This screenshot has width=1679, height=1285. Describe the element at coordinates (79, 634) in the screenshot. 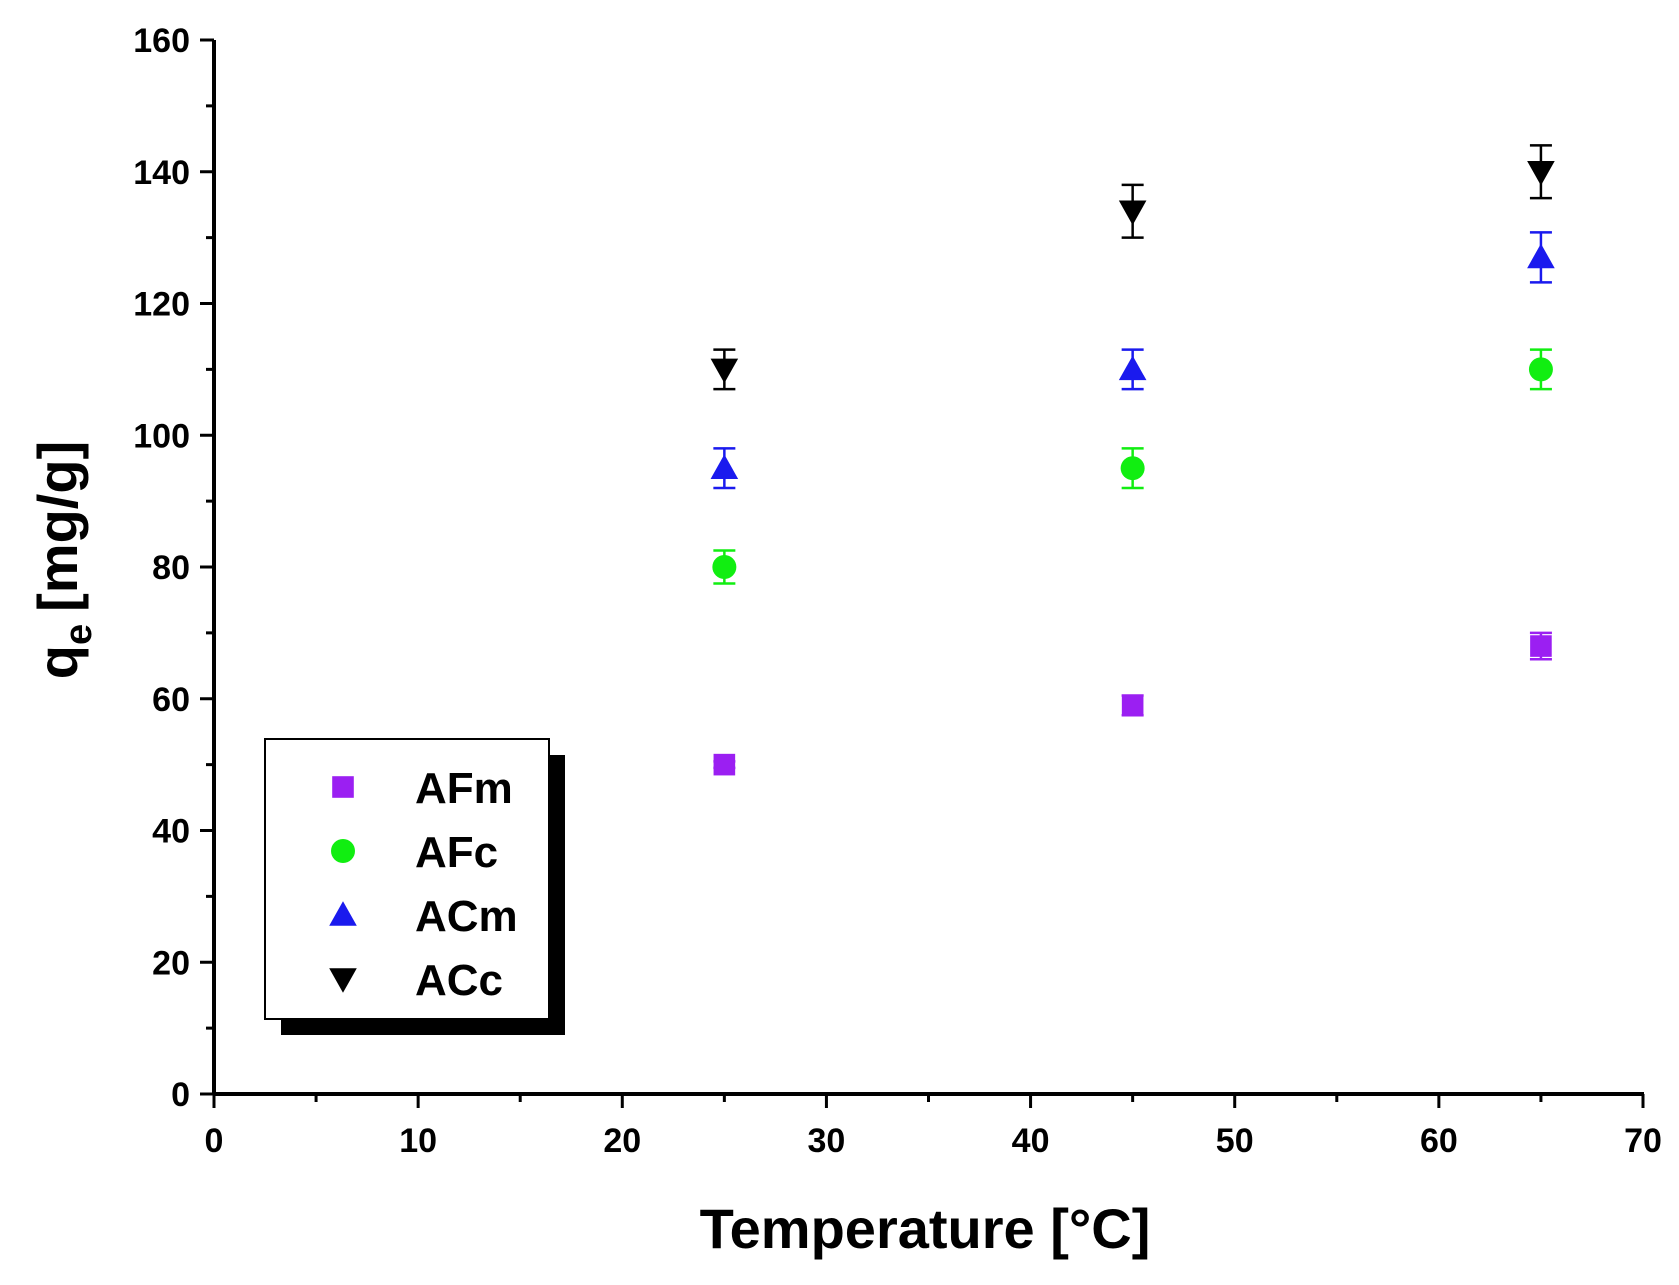

I see `y-axis-title-subscript: e` at that location.